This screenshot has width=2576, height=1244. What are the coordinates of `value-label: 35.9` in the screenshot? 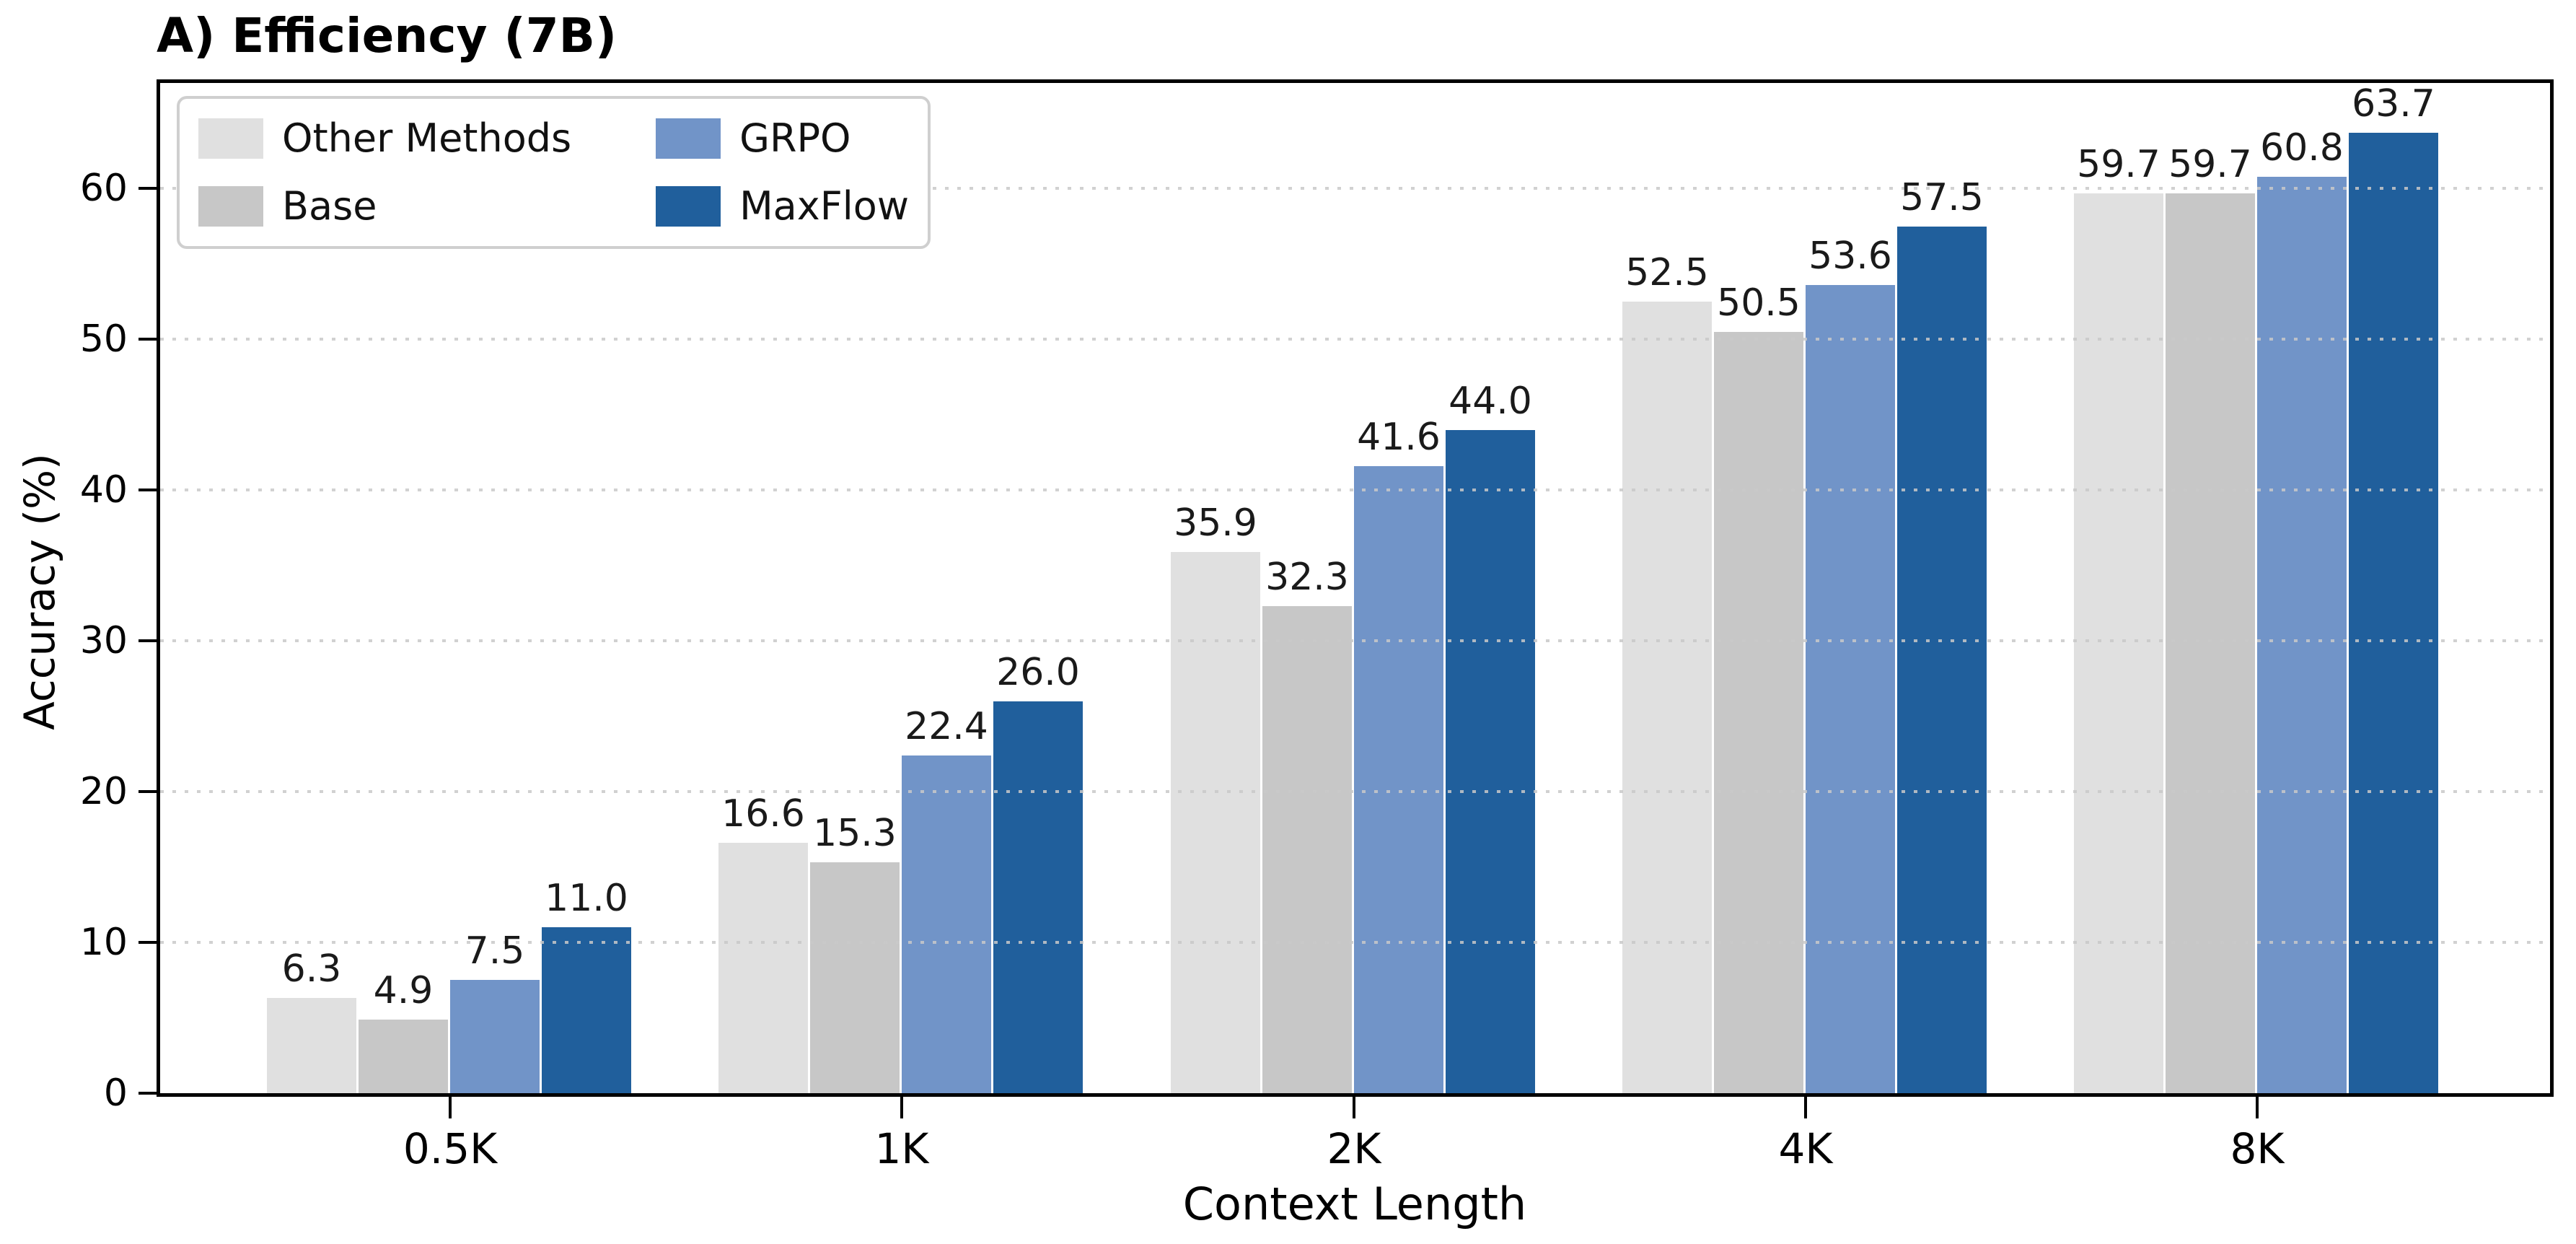 It's located at (1215, 523).